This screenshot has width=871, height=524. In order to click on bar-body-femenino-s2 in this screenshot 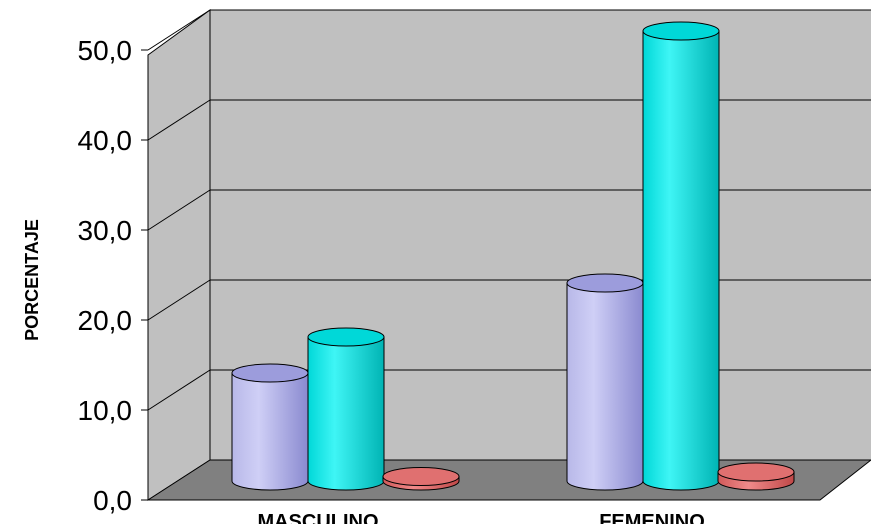, I will do `click(681, 260)`.